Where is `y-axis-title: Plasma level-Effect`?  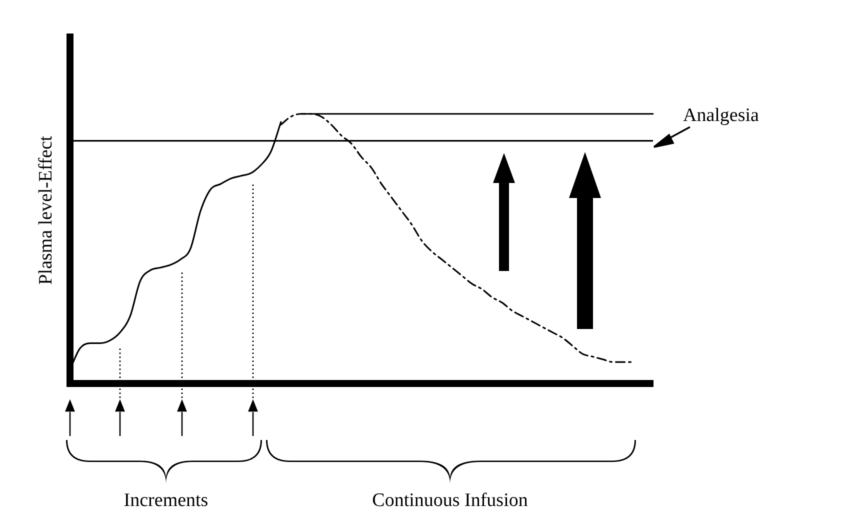
y-axis-title: Plasma level-Effect is located at coordinates (45, 210).